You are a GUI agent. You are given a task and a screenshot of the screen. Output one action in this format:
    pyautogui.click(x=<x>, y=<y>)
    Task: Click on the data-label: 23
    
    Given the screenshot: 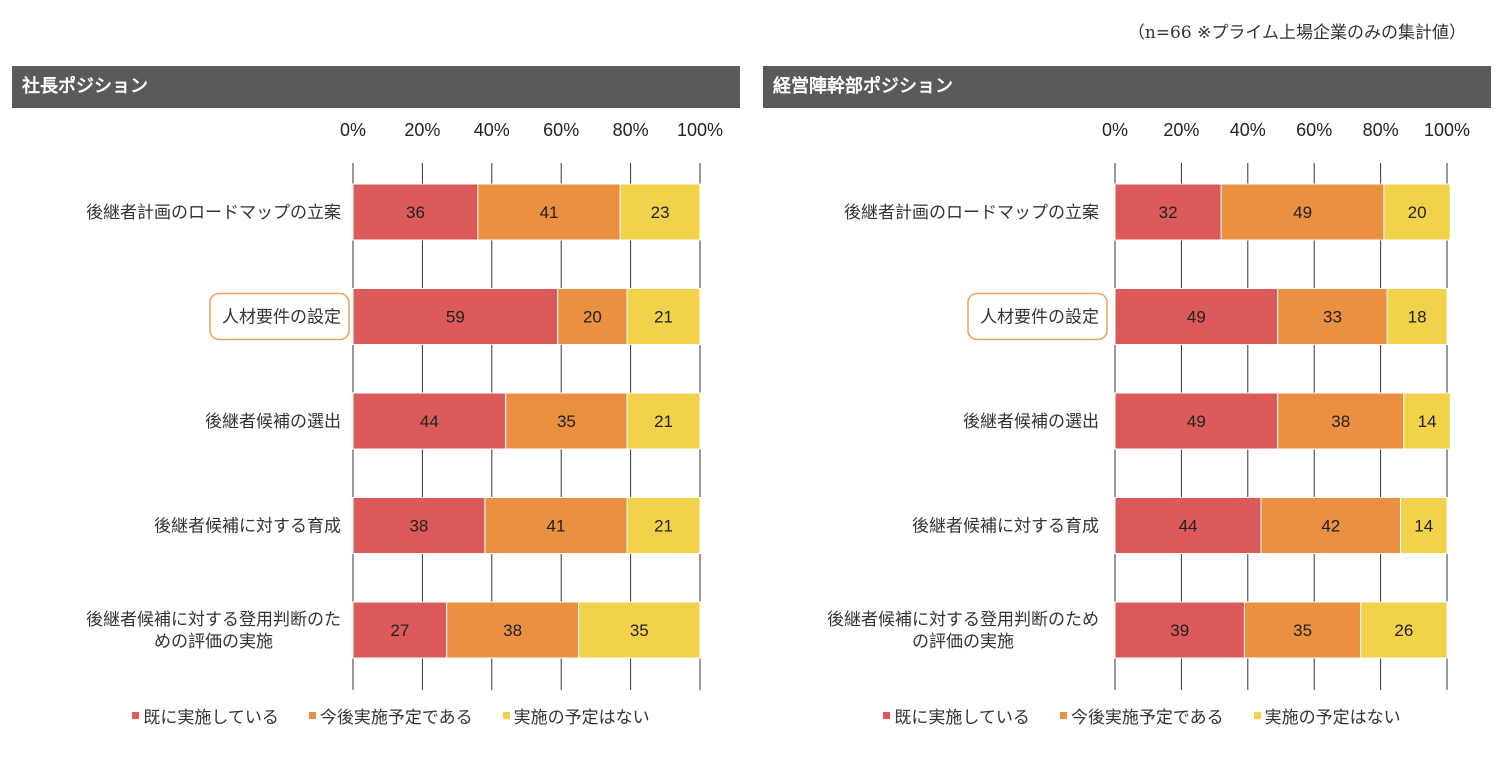 What is the action you would take?
    pyautogui.click(x=660, y=212)
    